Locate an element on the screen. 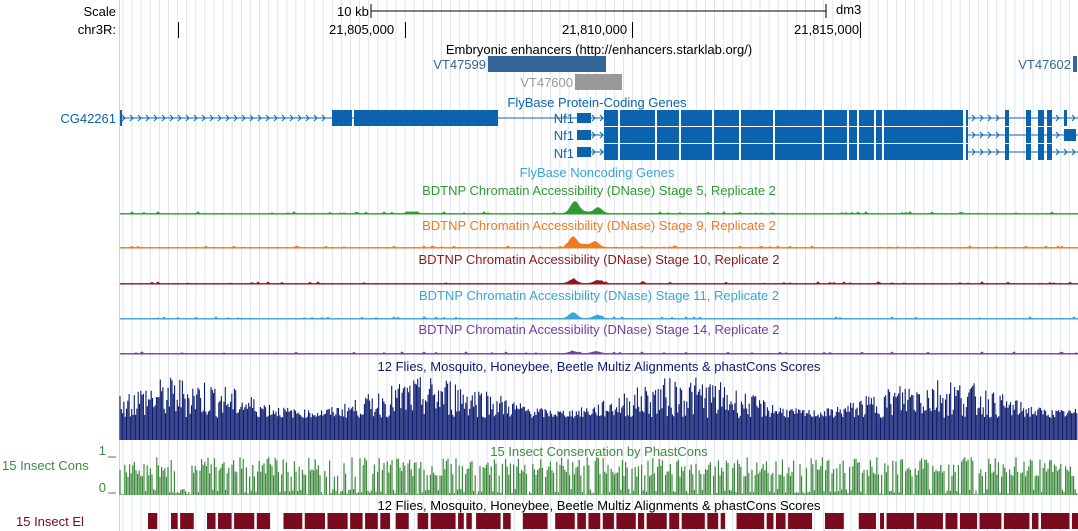 The width and height of the screenshot is (1078, 531). dnase-stage14-signal is located at coordinates (598, 346).